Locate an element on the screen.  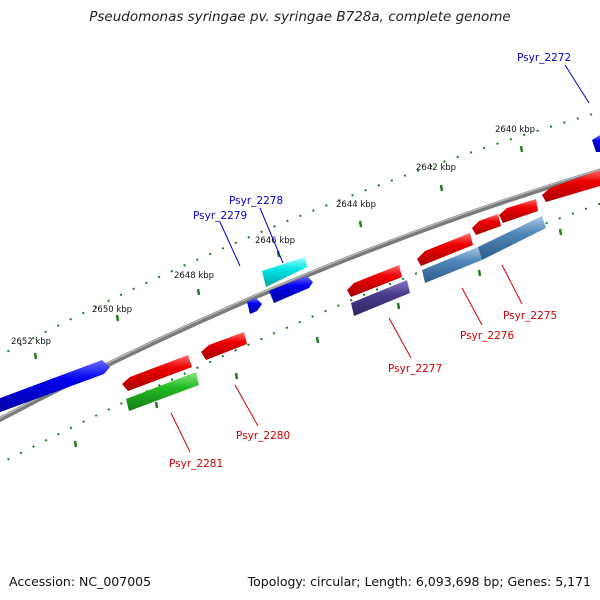
kbp-label-2646: 2646 kbp is located at coordinates (275, 241).